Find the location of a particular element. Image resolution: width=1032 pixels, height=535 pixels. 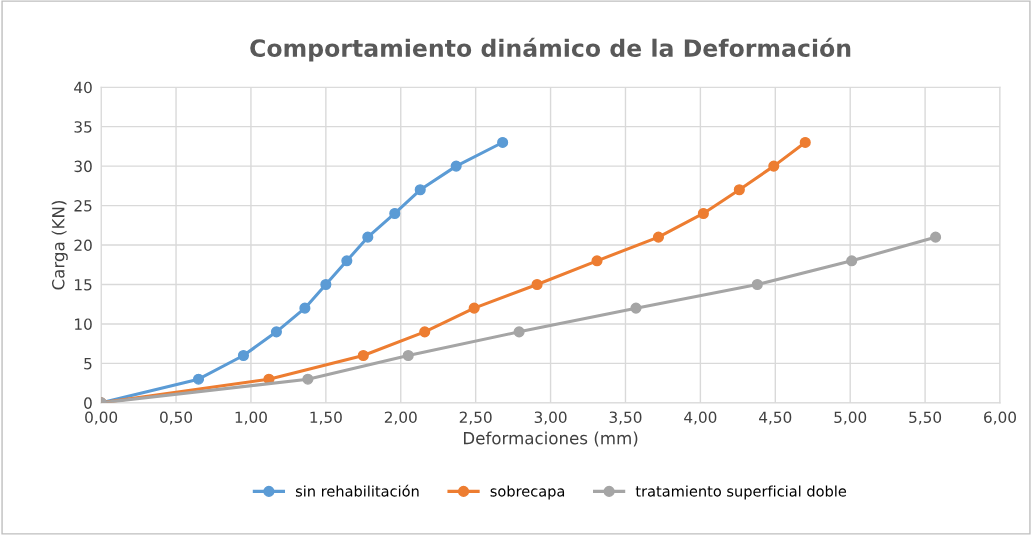

x-tick-label: 0,00 is located at coordinates (101, 418).